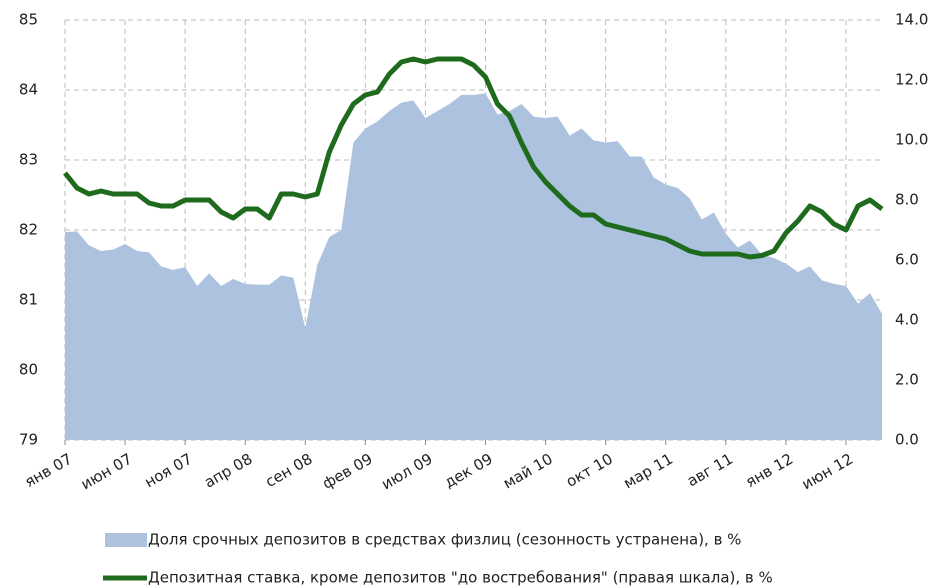  I want to click on x-tick-label: май 10, so click(528, 471).